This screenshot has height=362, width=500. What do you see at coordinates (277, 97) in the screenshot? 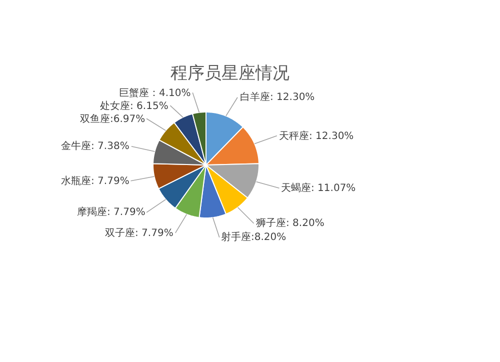
I see `slice-label: 白羊座: 12.30%` at bounding box center [277, 97].